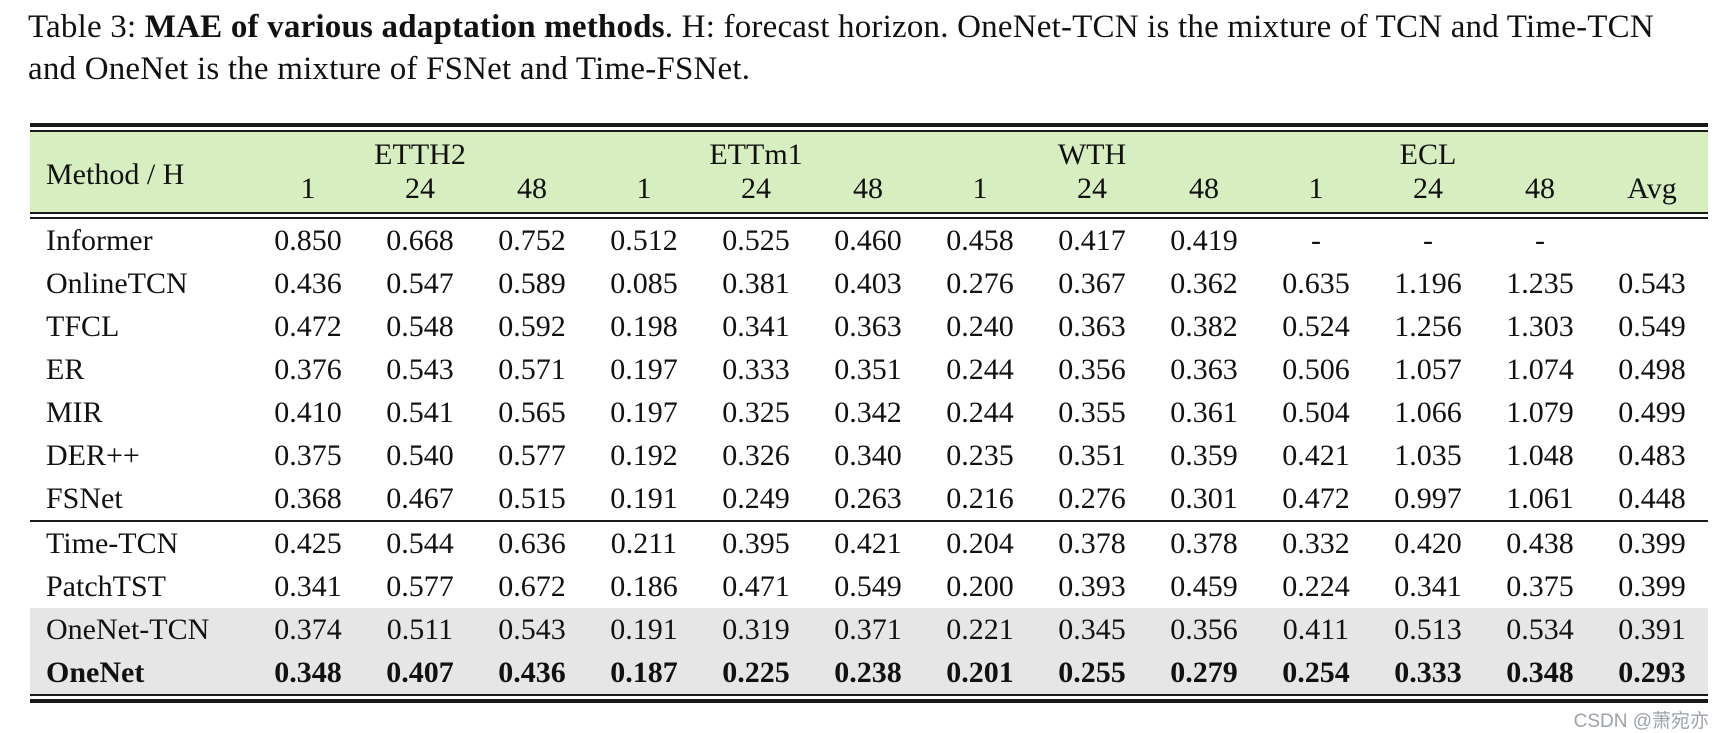 The width and height of the screenshot is (1717, 733). Describe the element at coordinates (1204, 326) in the screenshot. I see `value-cell: 0.382` at that location.